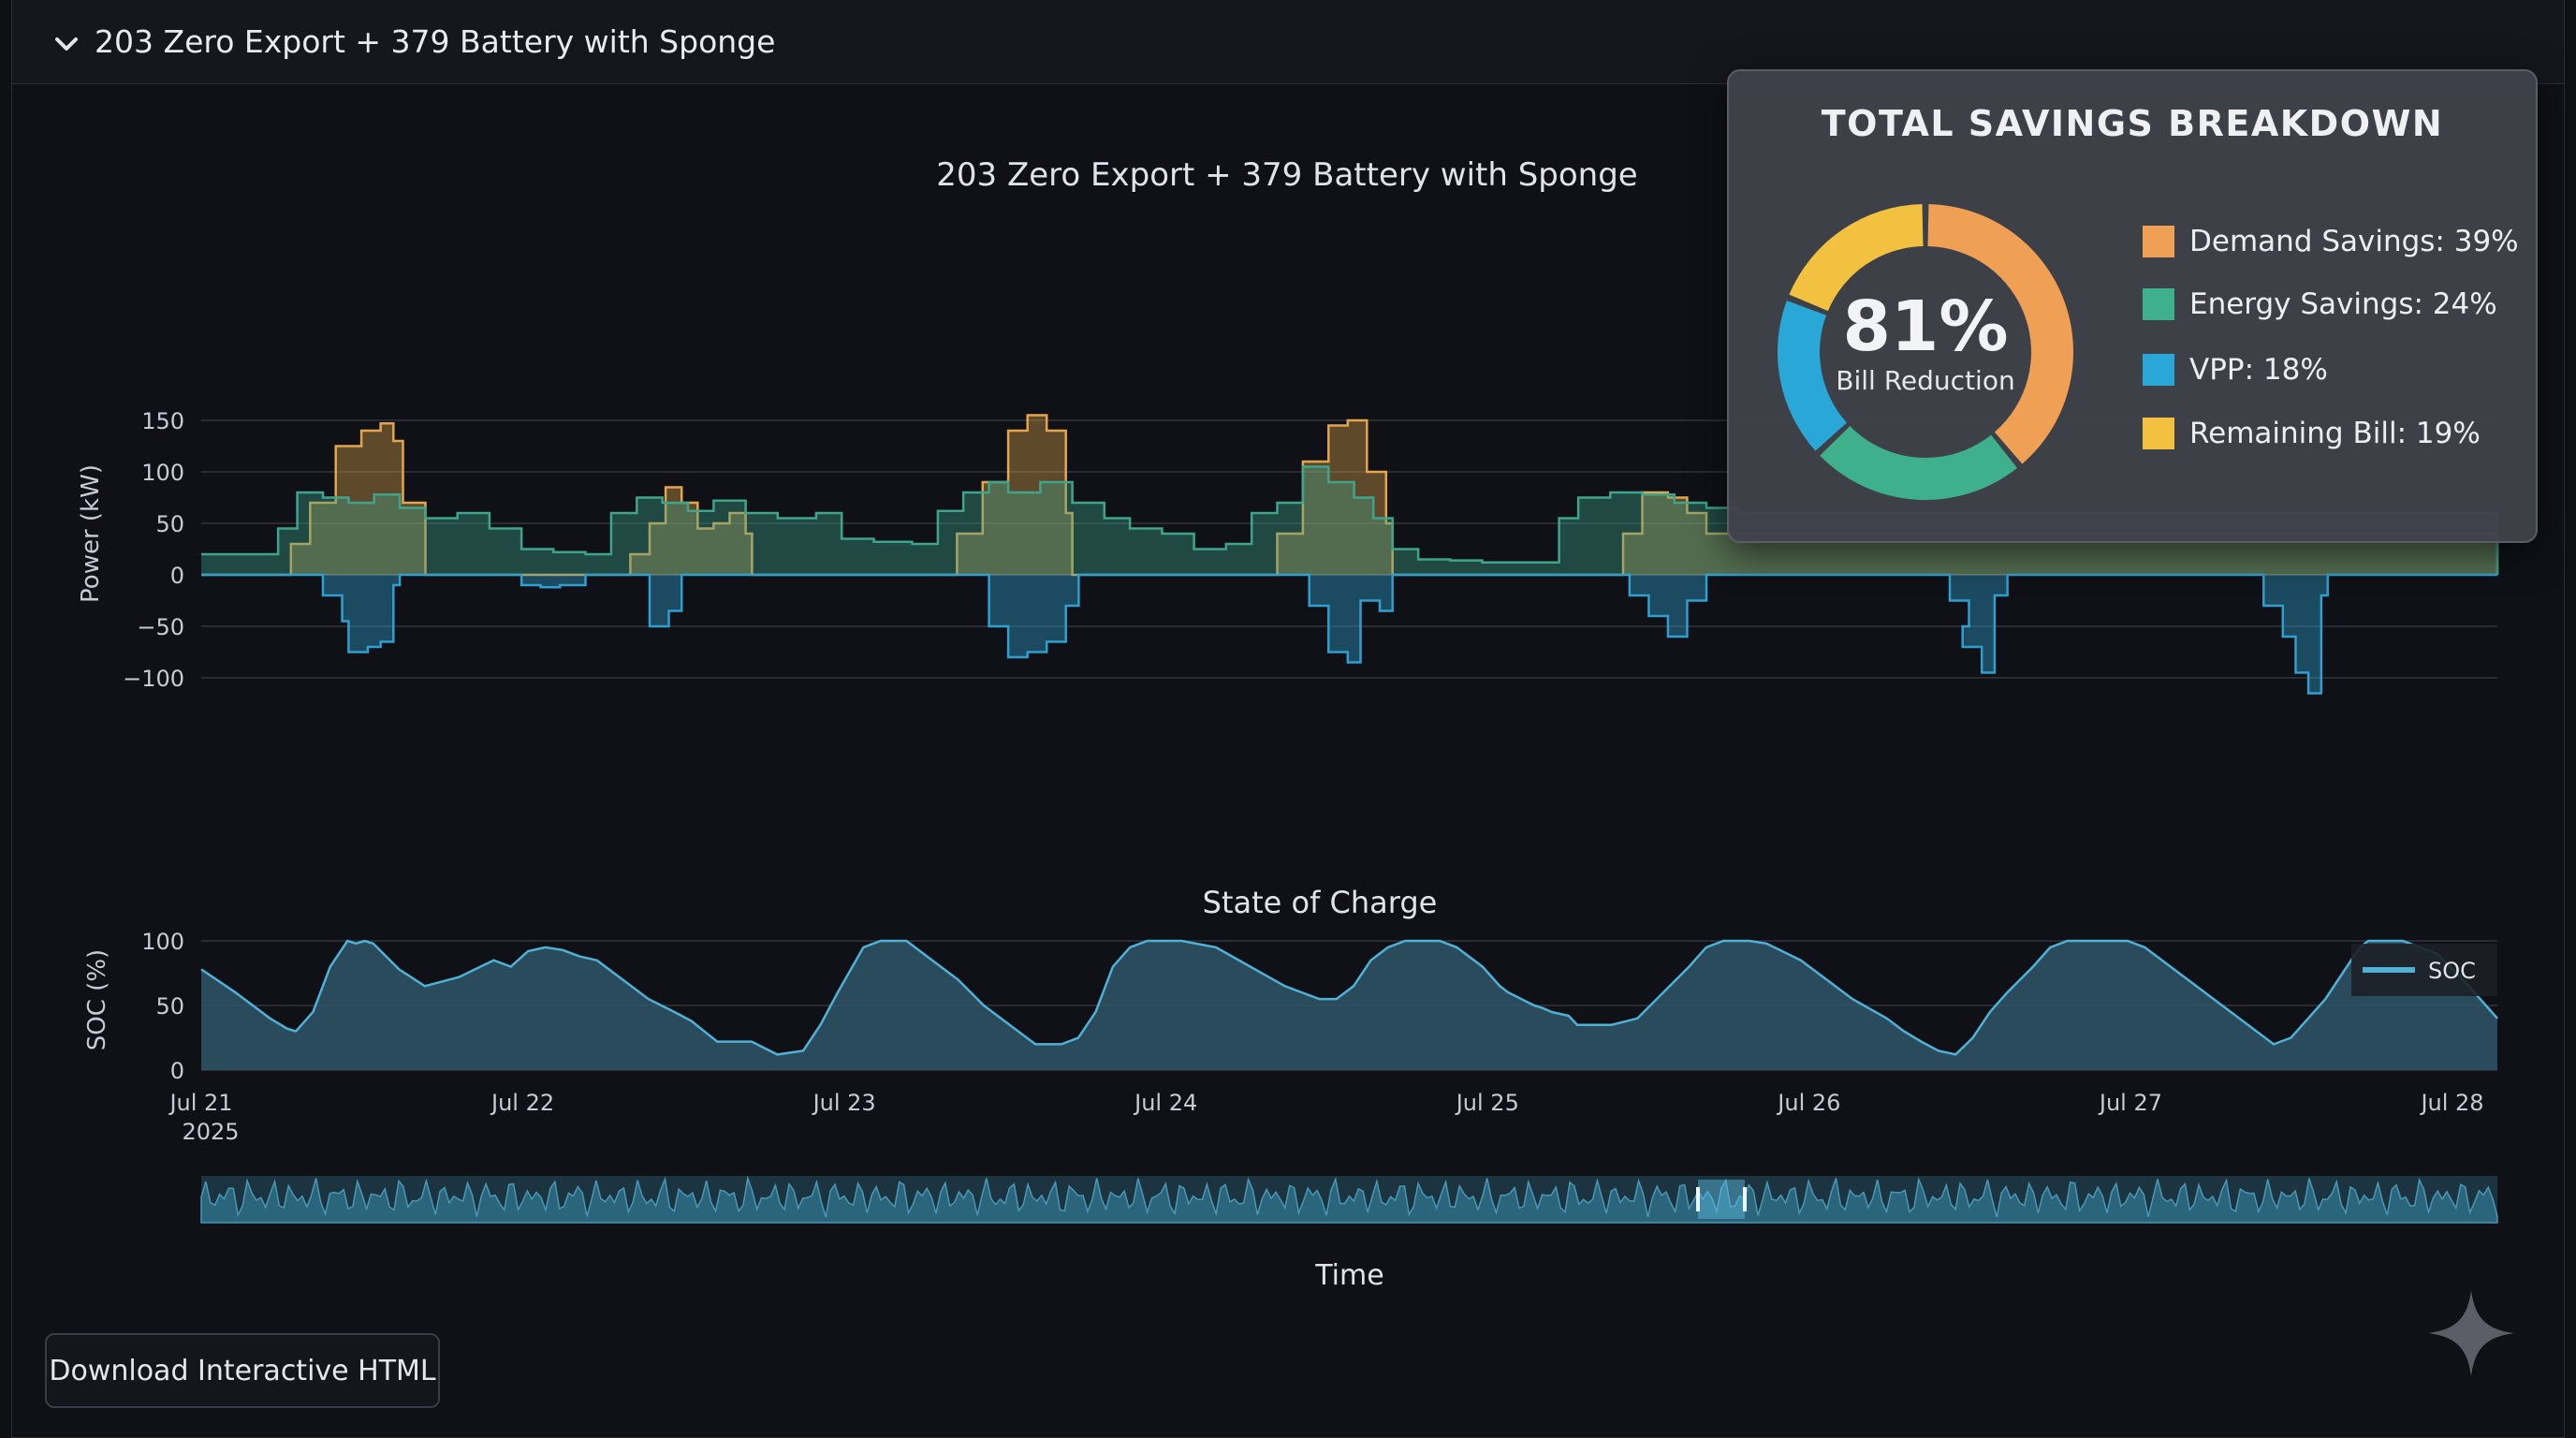 This screenshot has width=2576, height=1438. Describe the element at coordinates (2452, 971) in the screenshot. I see `soc-legend-label: SOC` at that location.